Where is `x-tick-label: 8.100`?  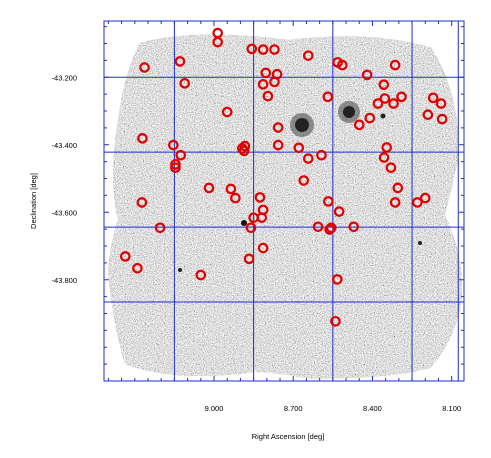 x-tick-label: 8.100 is located at coordinates (451, 408).